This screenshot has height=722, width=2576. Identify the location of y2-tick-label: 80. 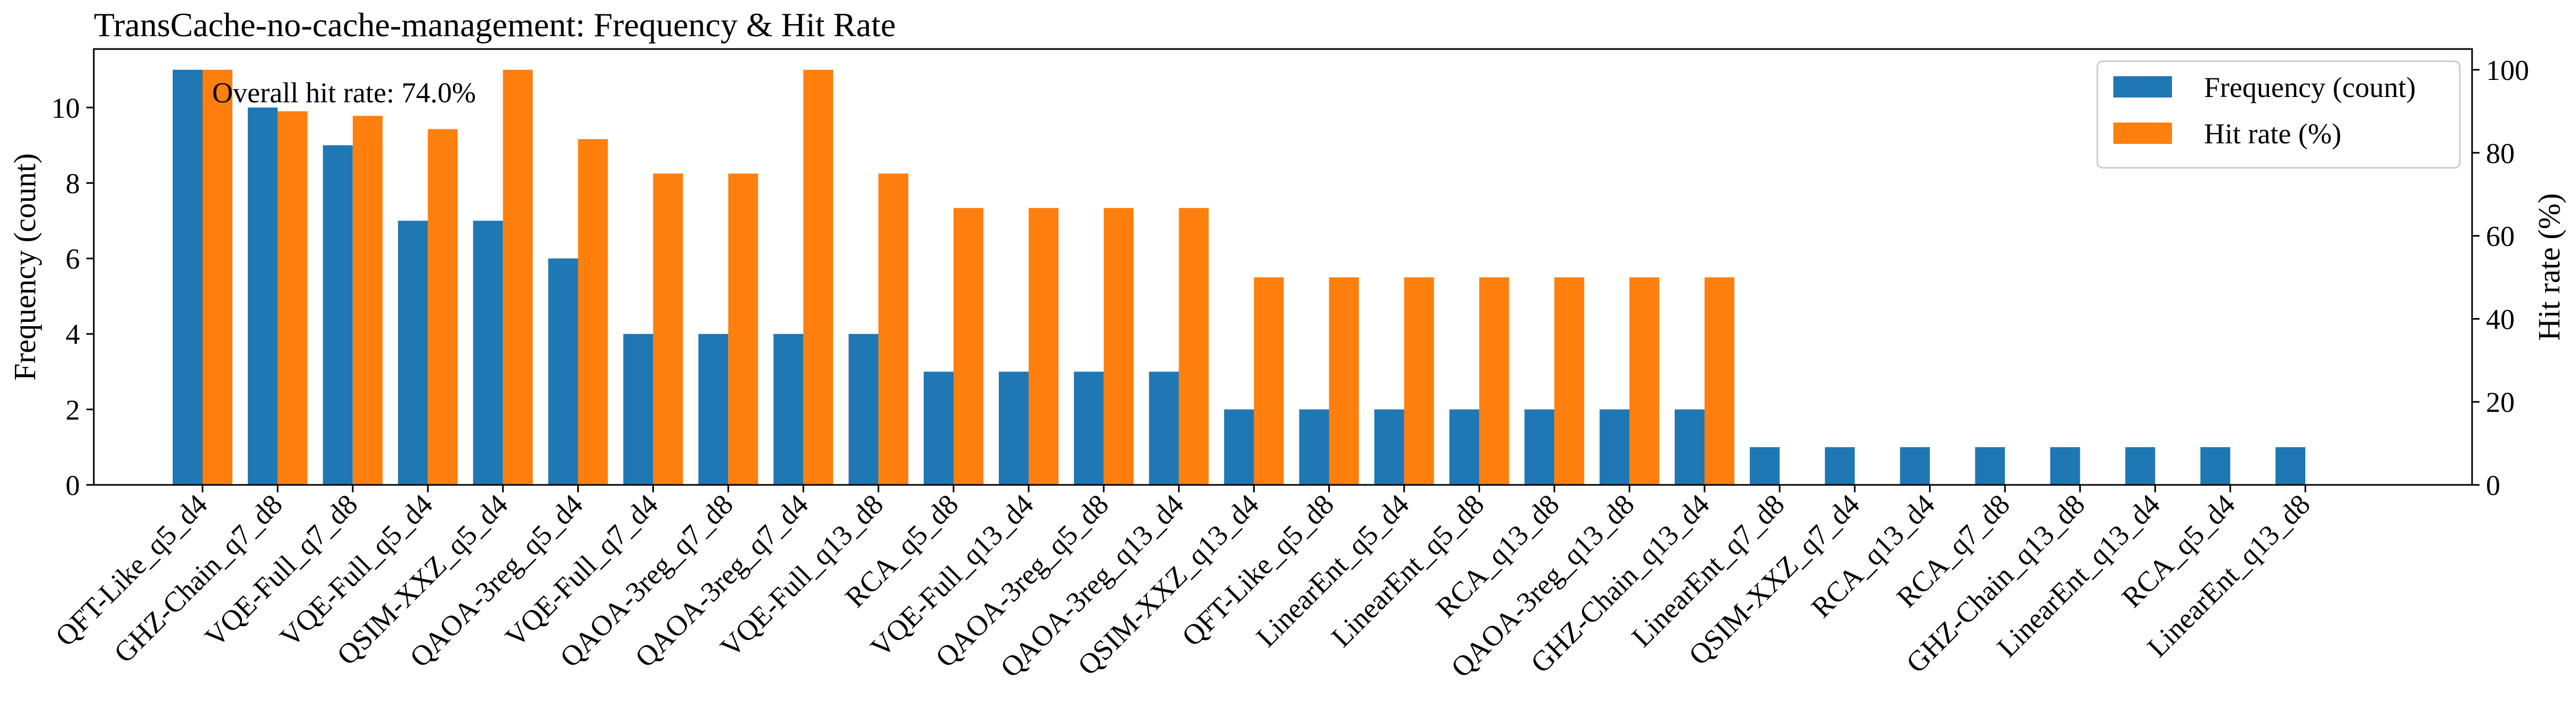
(2501, 153).